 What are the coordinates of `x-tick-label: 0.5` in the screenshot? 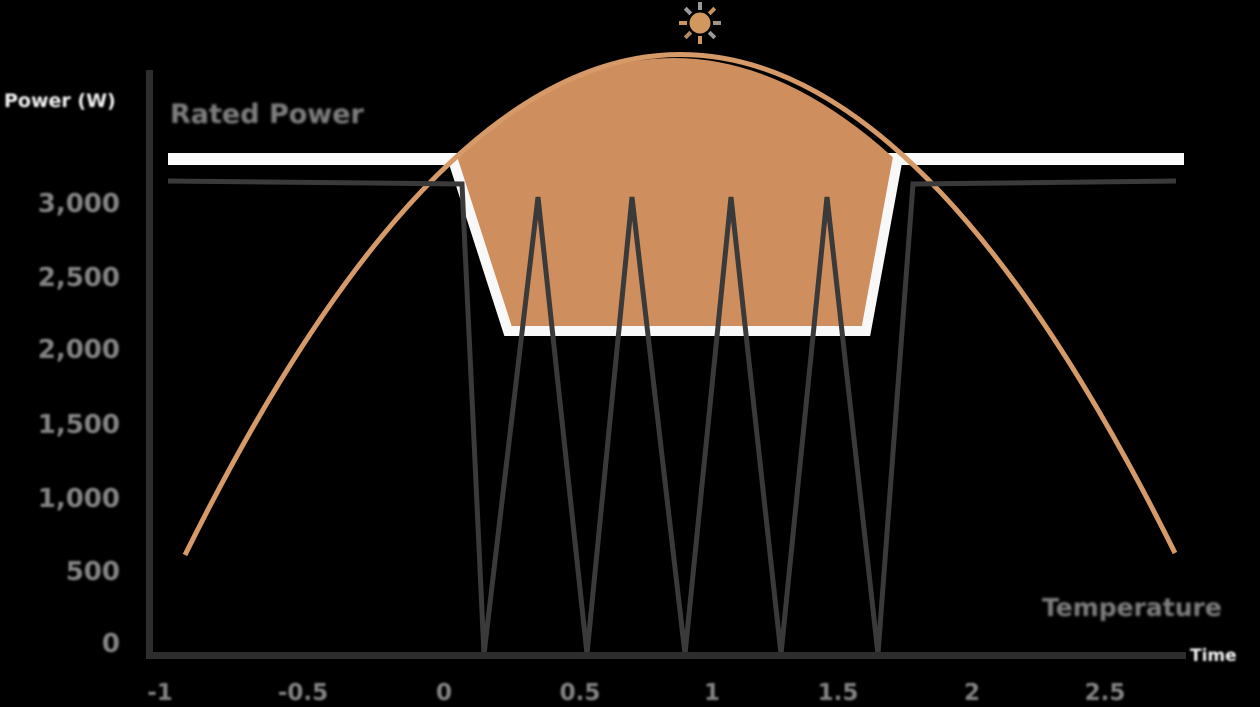 It's located at (580, 693).